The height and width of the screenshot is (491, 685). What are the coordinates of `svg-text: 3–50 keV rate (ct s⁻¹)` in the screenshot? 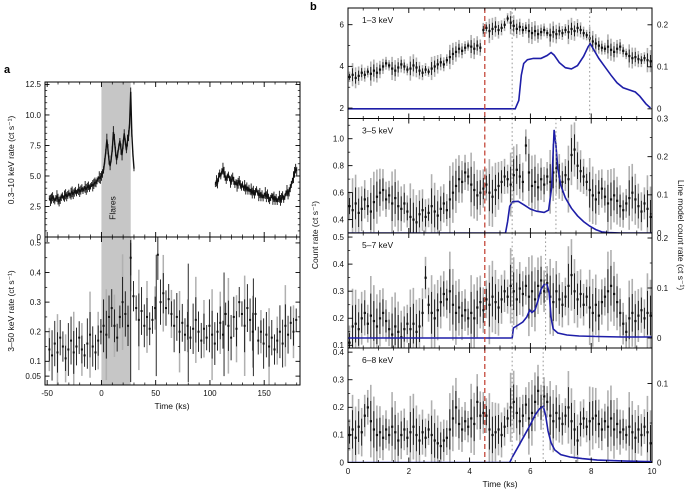 It's located at (11, 311).